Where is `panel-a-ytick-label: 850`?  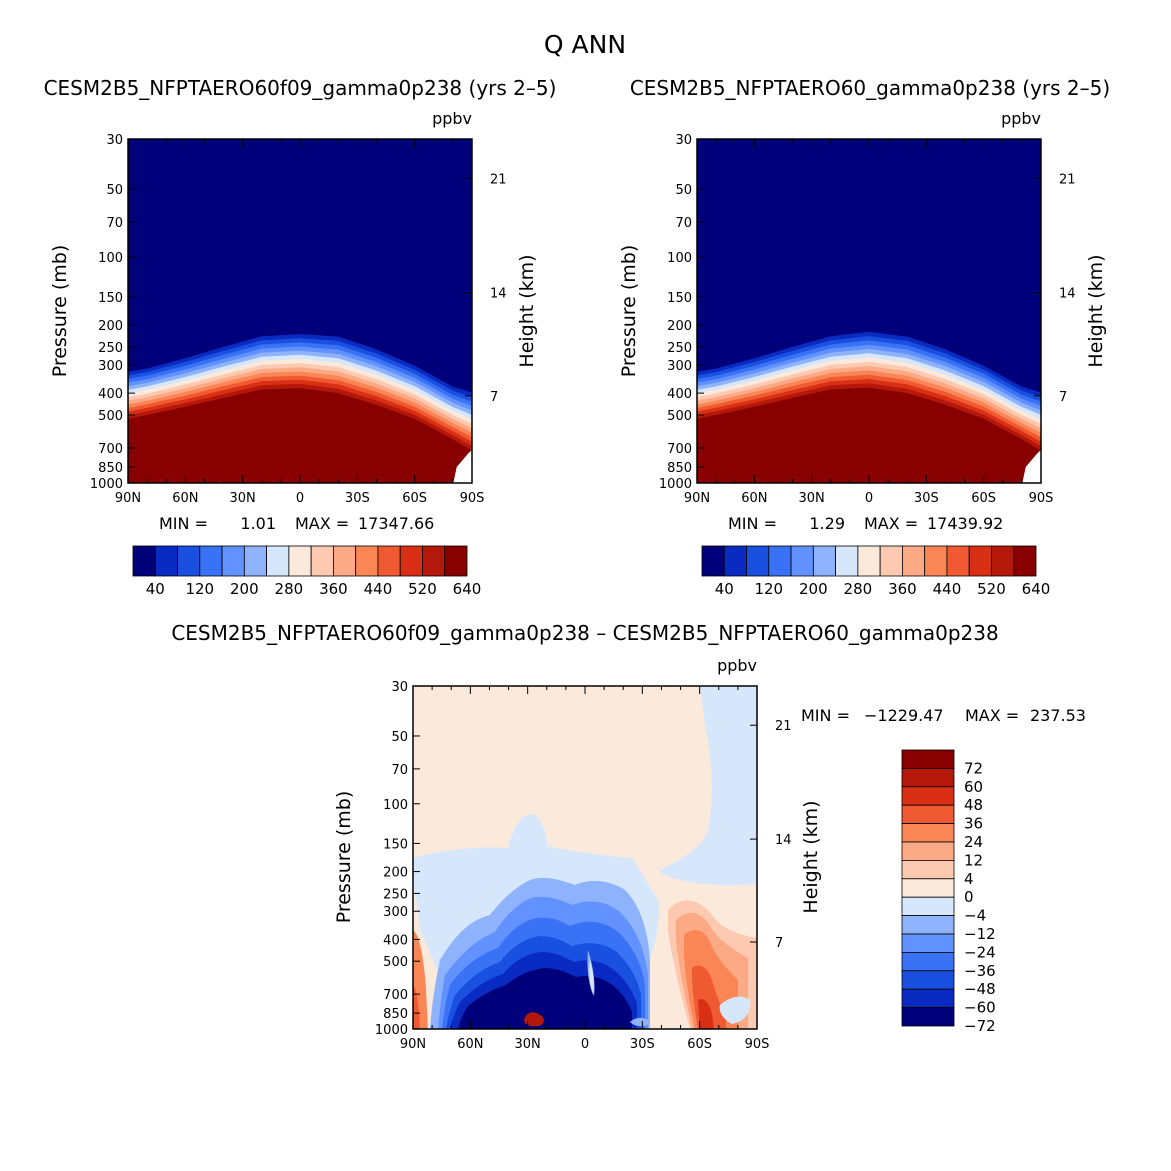 panel-a-ytick-label: 850 is located at coordinates (110, 468).